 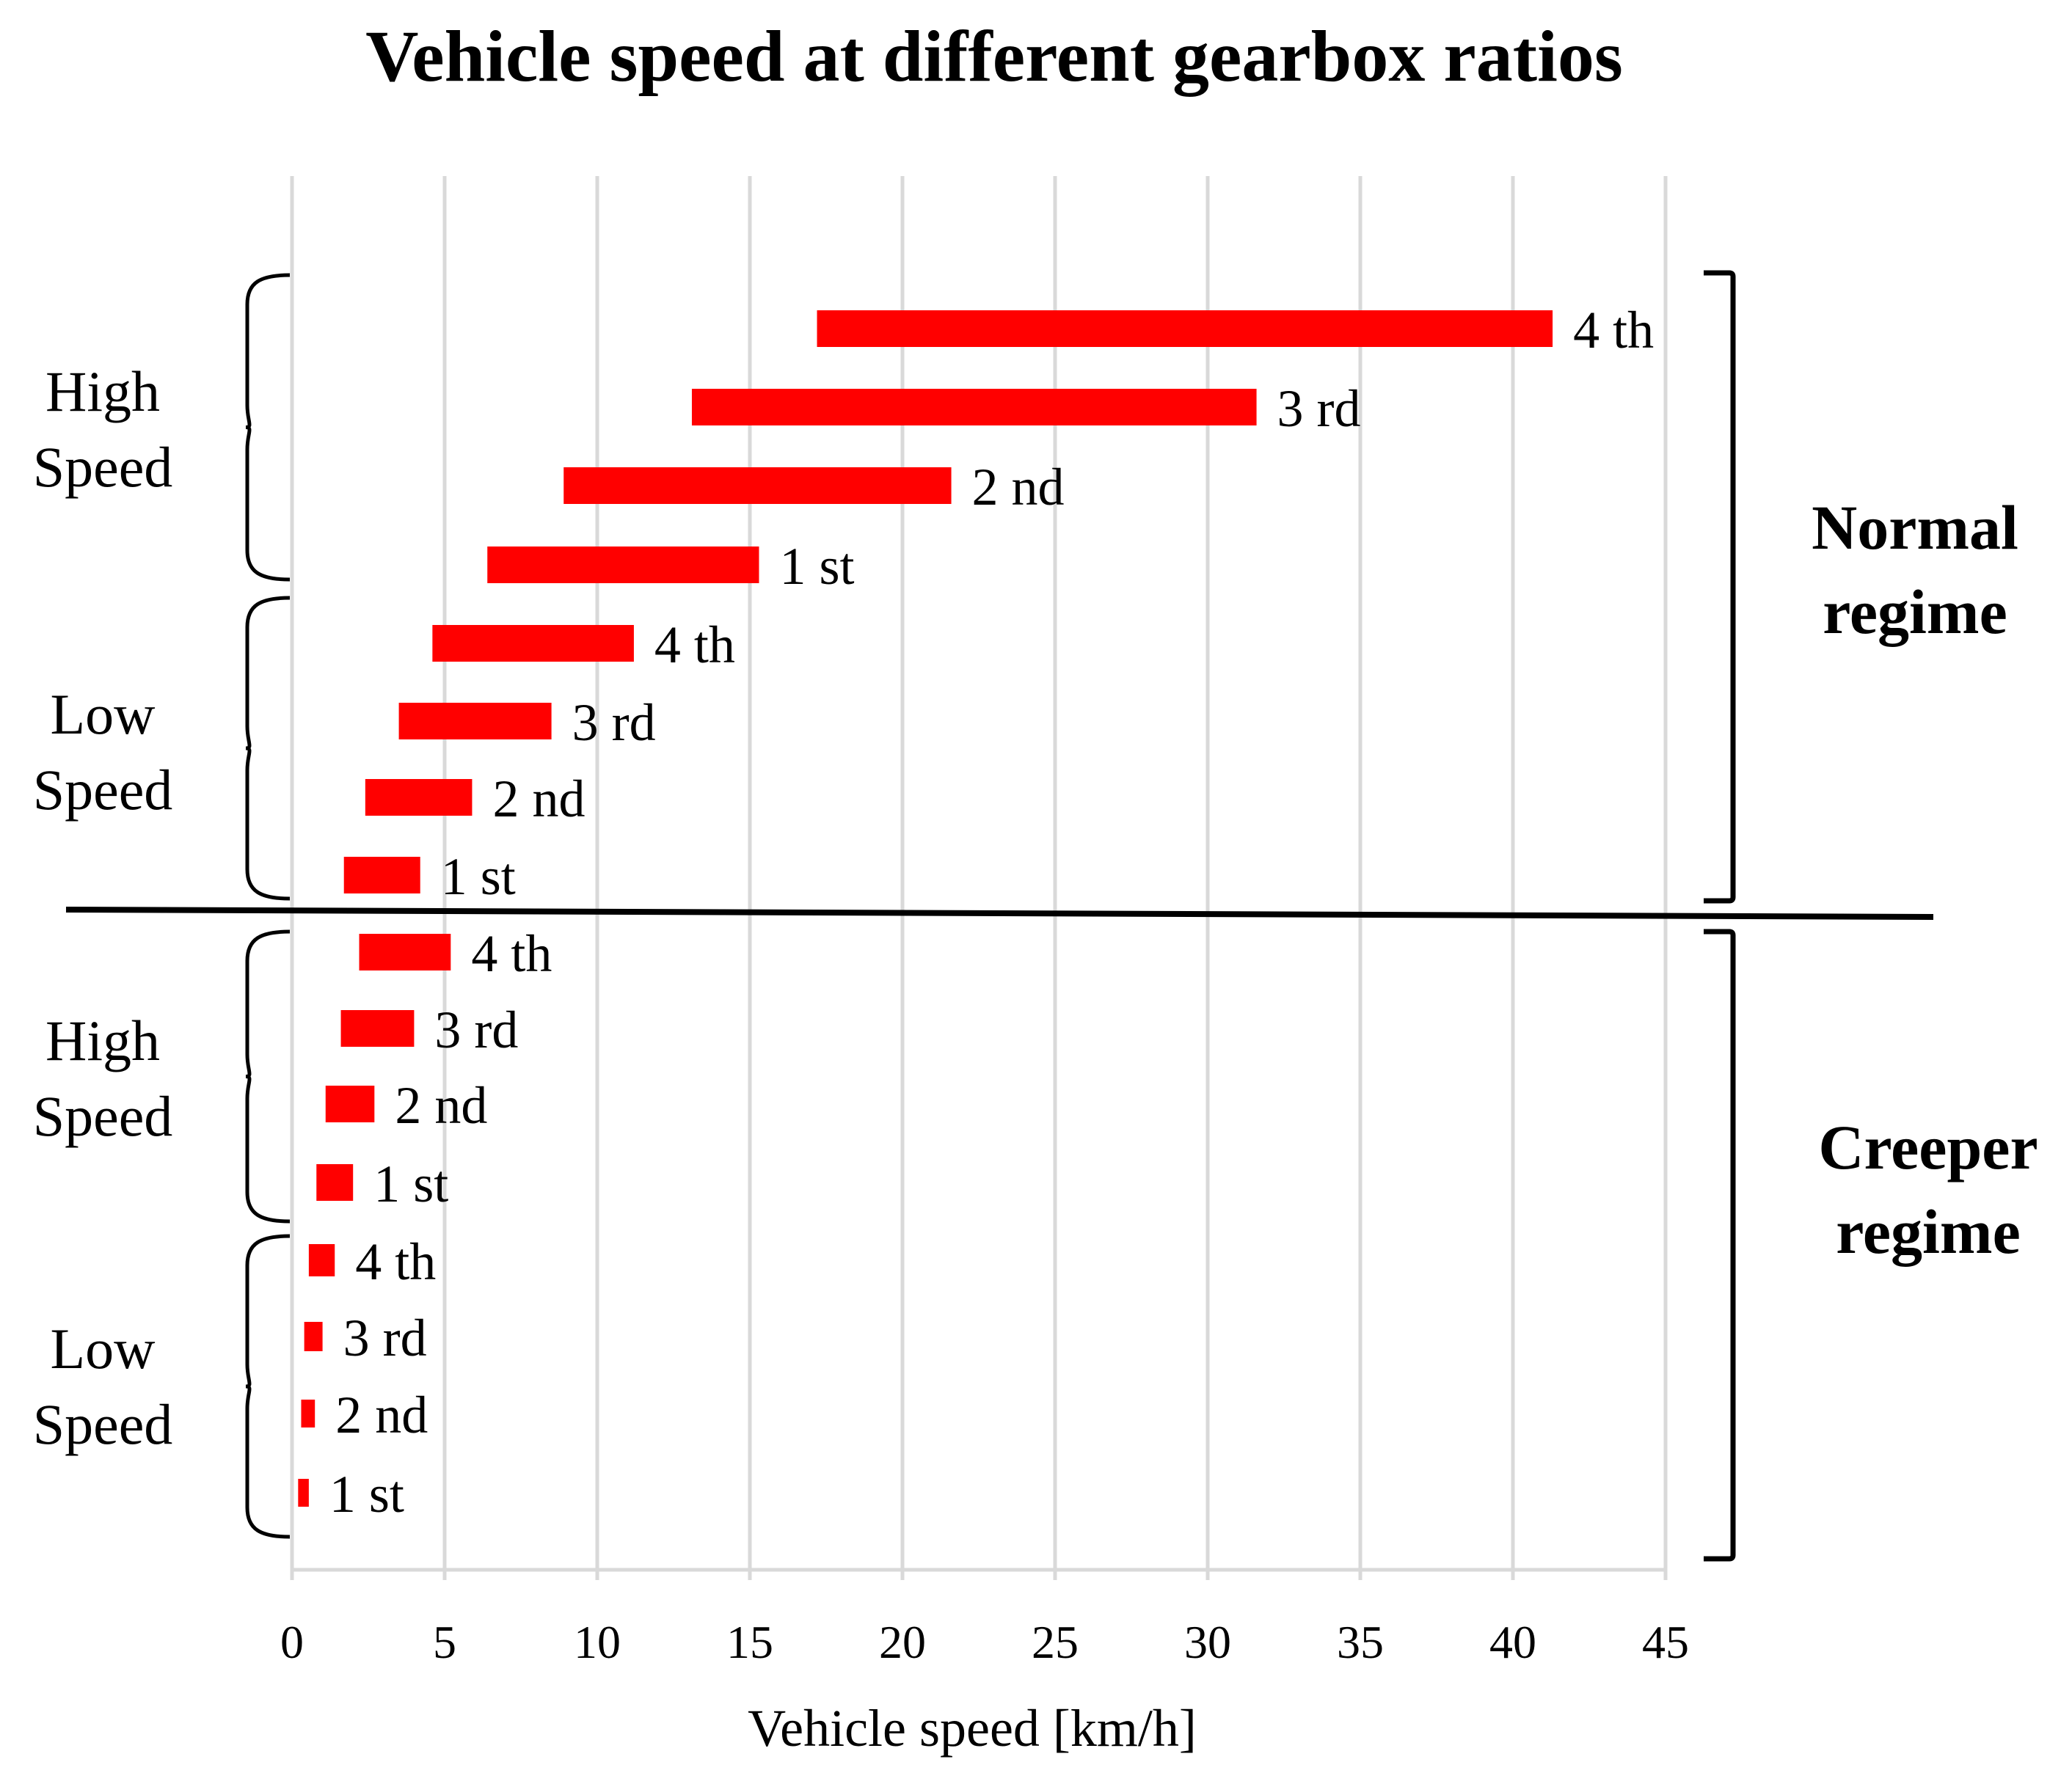 I want to click on group-label-2-line2: Speed, so click(x=103, y=790).